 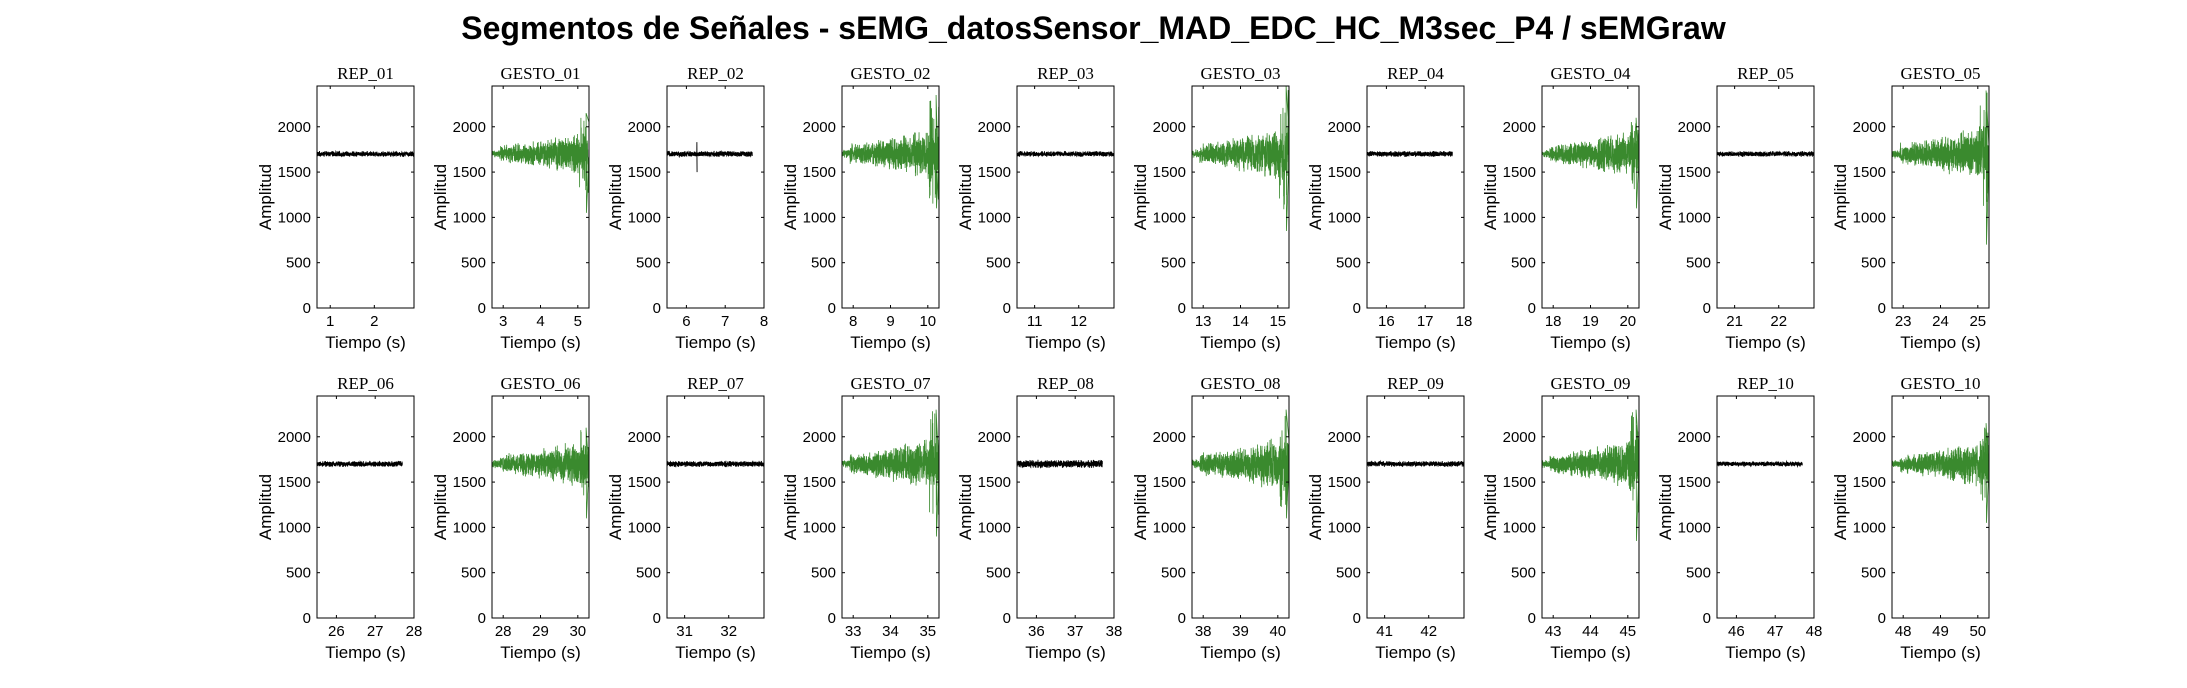 What do you see at coordinates (1277, 631) in the screenshot?
I see `x-tick-label: 40` at bounding box center [1277, 631].